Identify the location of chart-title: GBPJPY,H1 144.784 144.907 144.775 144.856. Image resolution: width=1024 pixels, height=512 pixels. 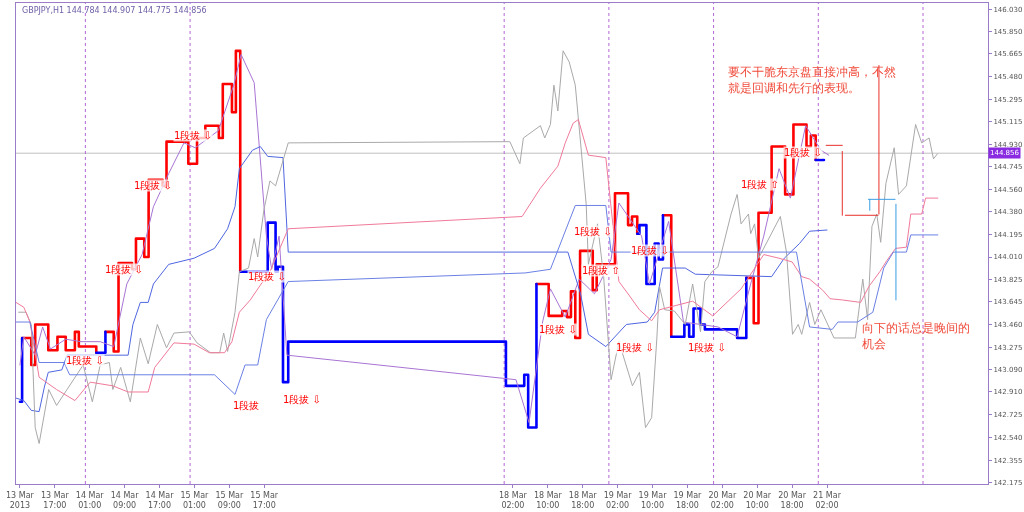
(114, 10).